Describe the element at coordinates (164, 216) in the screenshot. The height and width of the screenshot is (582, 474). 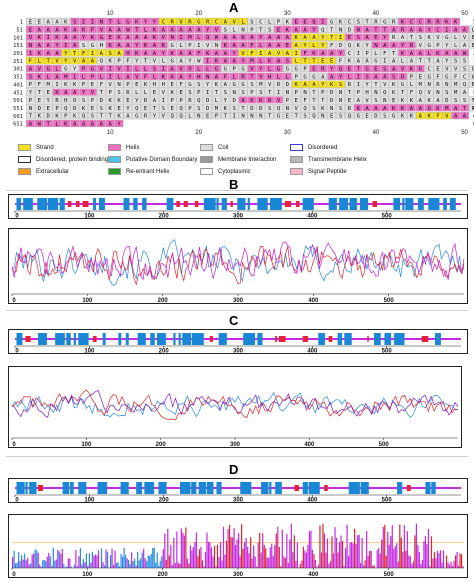
I see `track-tick-label: 200` at that location.